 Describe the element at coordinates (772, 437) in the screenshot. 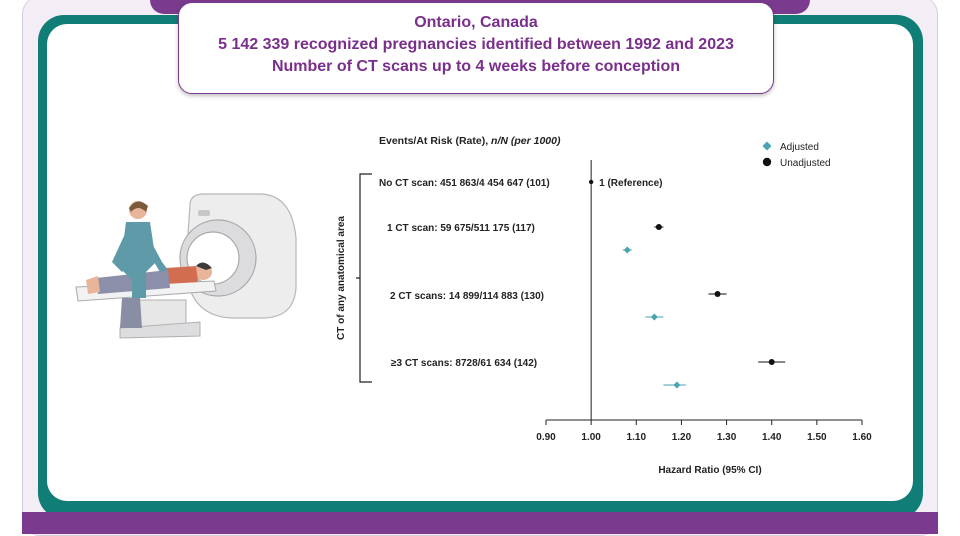

I see `x-tick-label: 1.40` at that location.